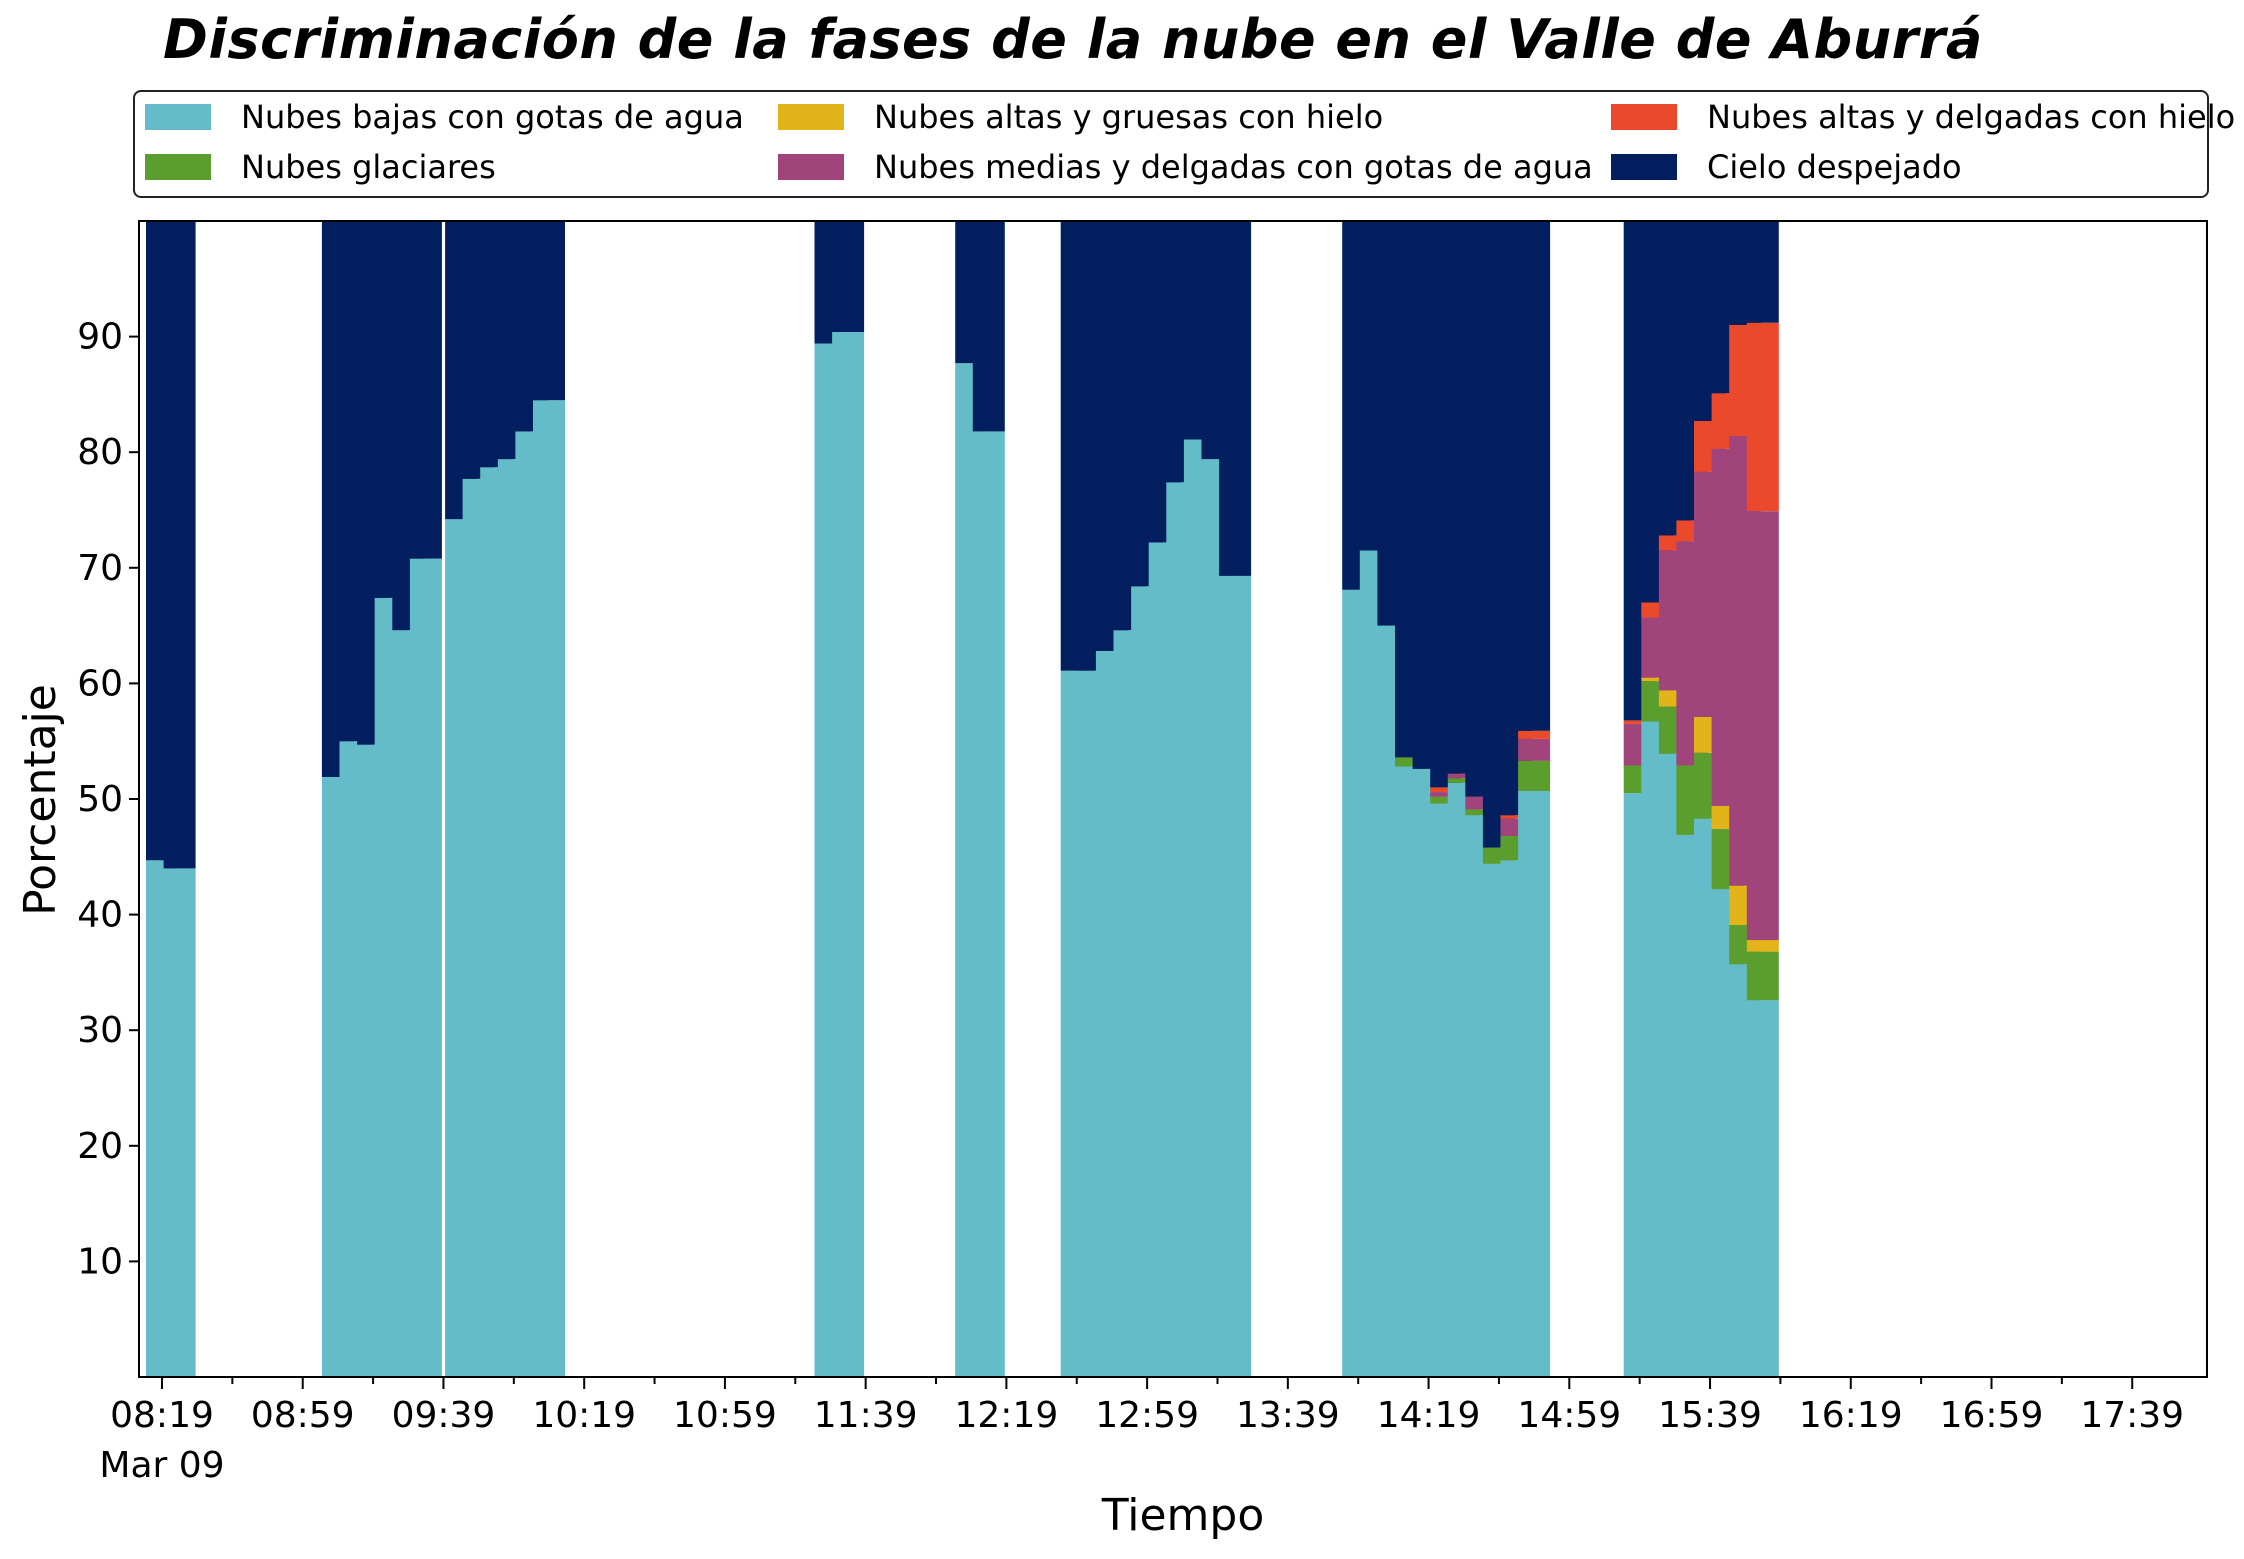 This screenshot has width=2244, height=1559. I want to click on x-axis-label: Tiempo, so click(1183, 1515).